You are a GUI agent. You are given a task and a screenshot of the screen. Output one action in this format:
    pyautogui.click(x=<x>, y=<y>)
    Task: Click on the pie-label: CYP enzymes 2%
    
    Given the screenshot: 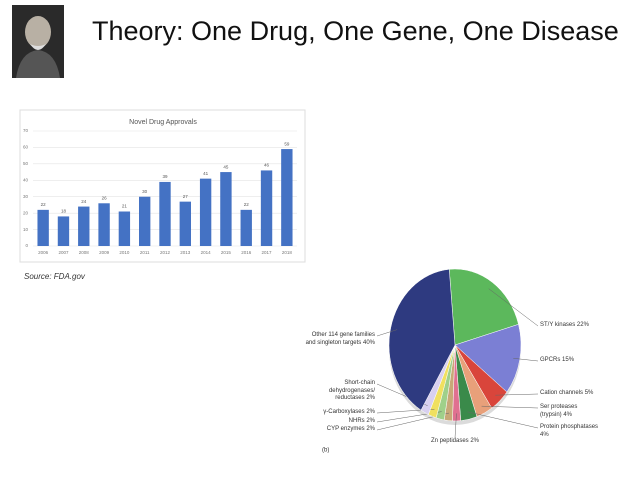 What is the action you would take?
    pyautogui.click(x=340, y=430)
    